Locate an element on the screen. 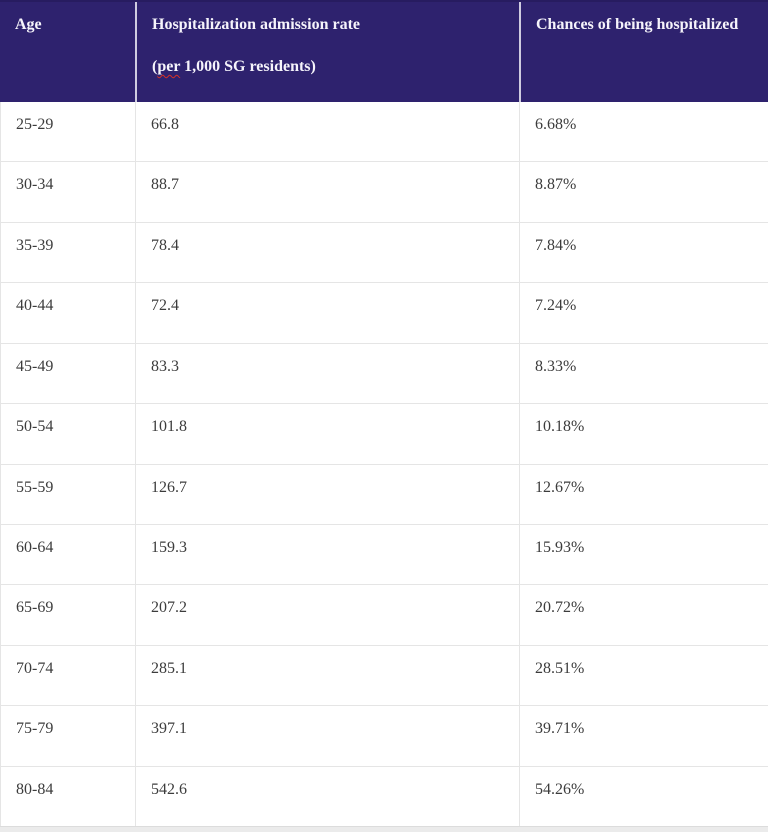 The height and width of the screenshot is (832, 768). cell-chance-percent: 8.87% is located at coordinates (643, 192).